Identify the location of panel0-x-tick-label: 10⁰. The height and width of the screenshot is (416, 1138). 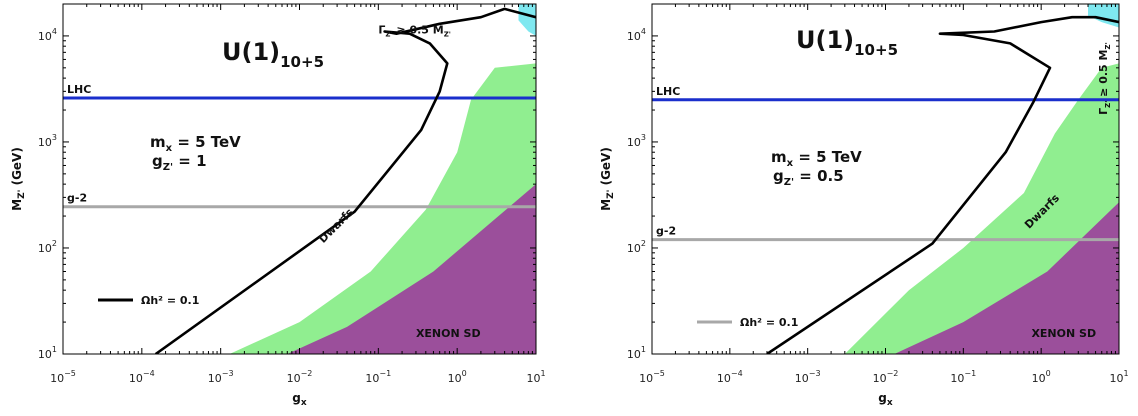
(457, 377).